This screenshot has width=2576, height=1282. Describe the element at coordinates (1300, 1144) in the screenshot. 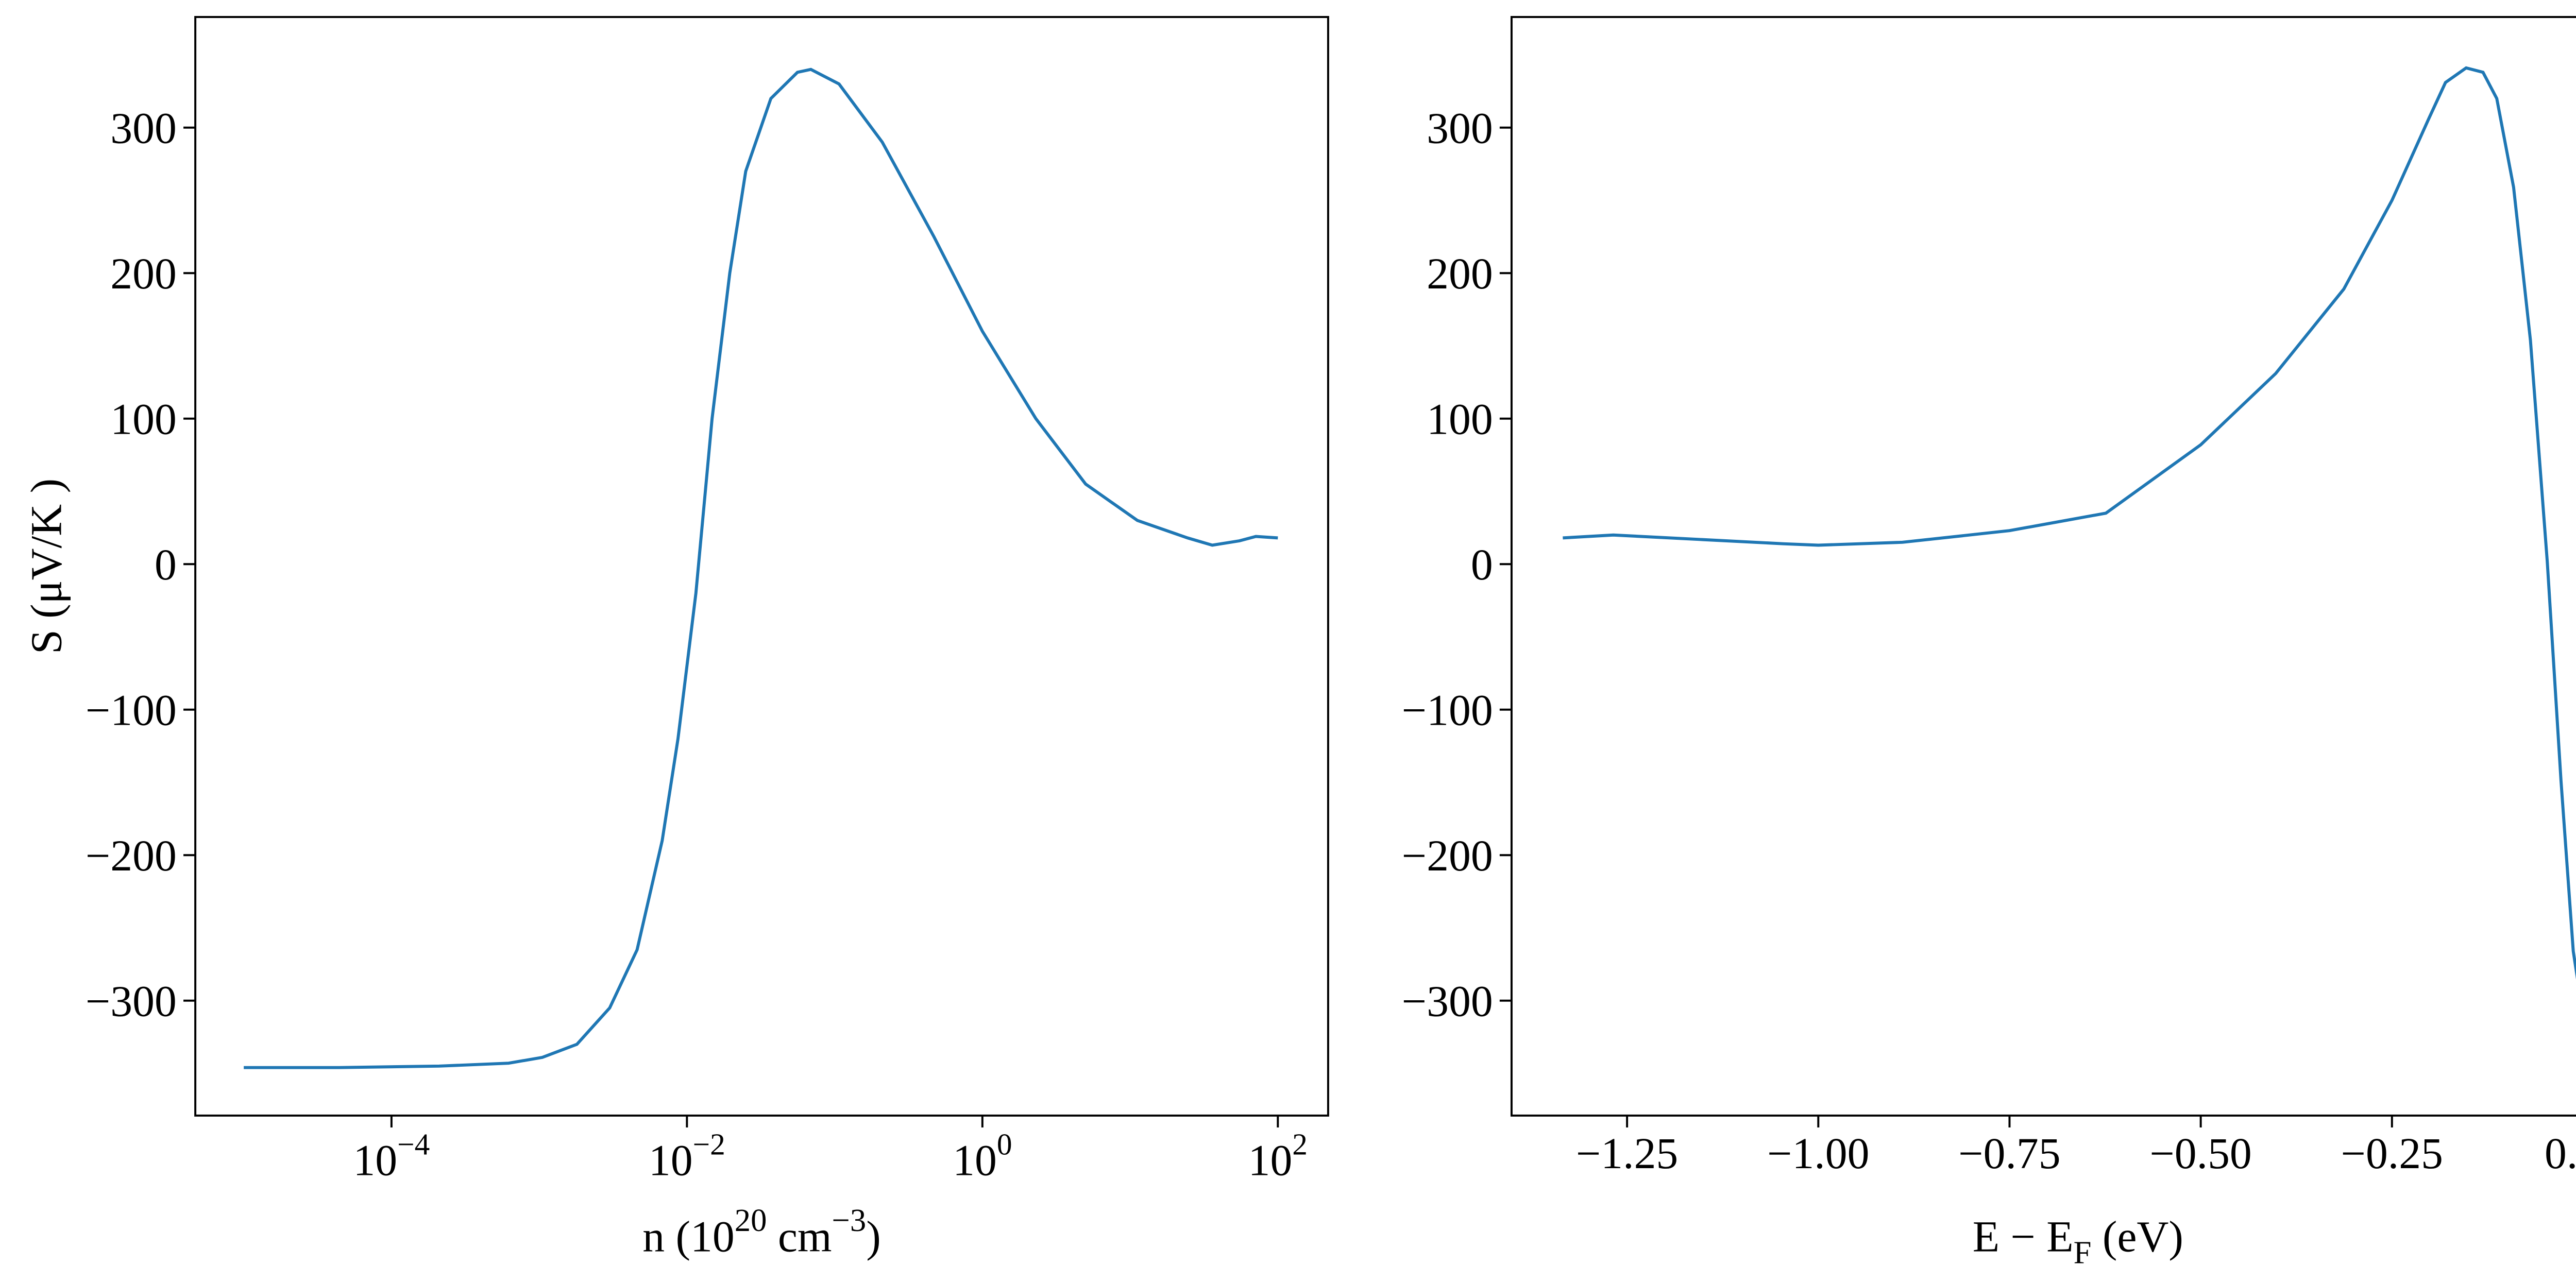

I see `x-tick-power: 2` at that location.